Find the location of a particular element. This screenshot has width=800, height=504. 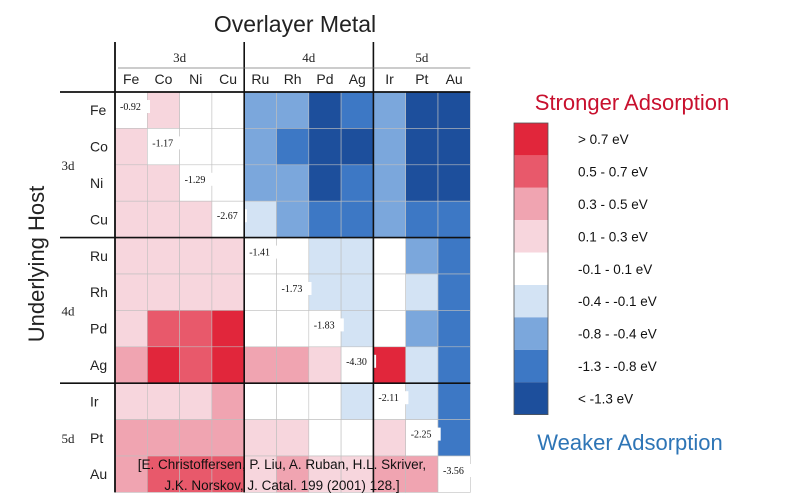

column-header: Fe is located at coordinates (131, 79).